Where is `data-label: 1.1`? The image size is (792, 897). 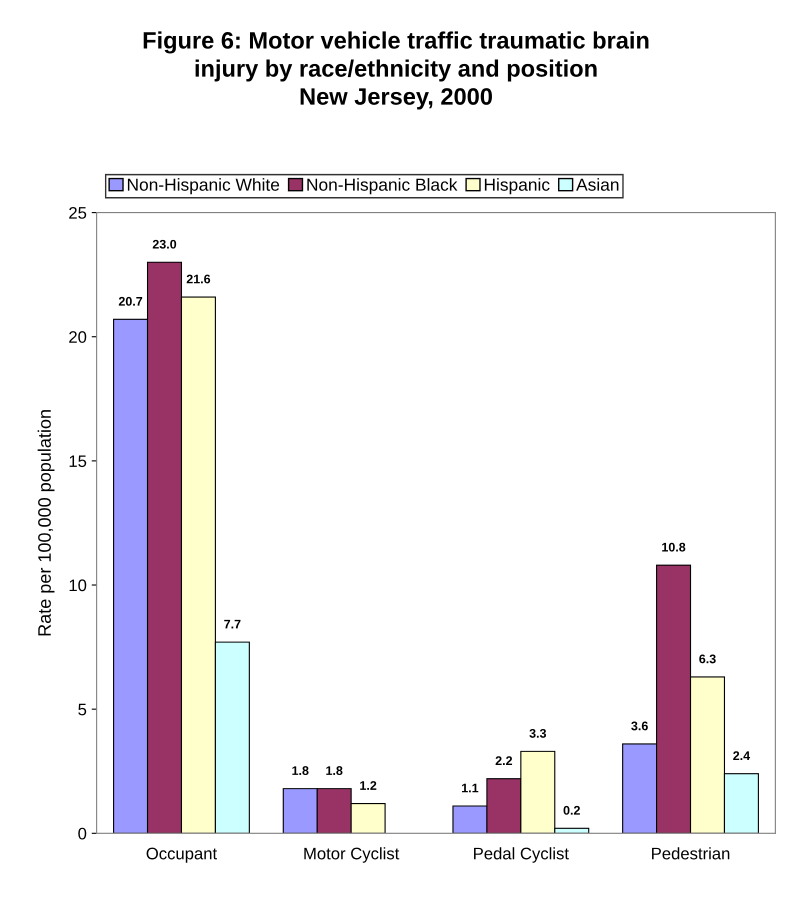 data-label: 1.1 is located at coordinates (470, 788).